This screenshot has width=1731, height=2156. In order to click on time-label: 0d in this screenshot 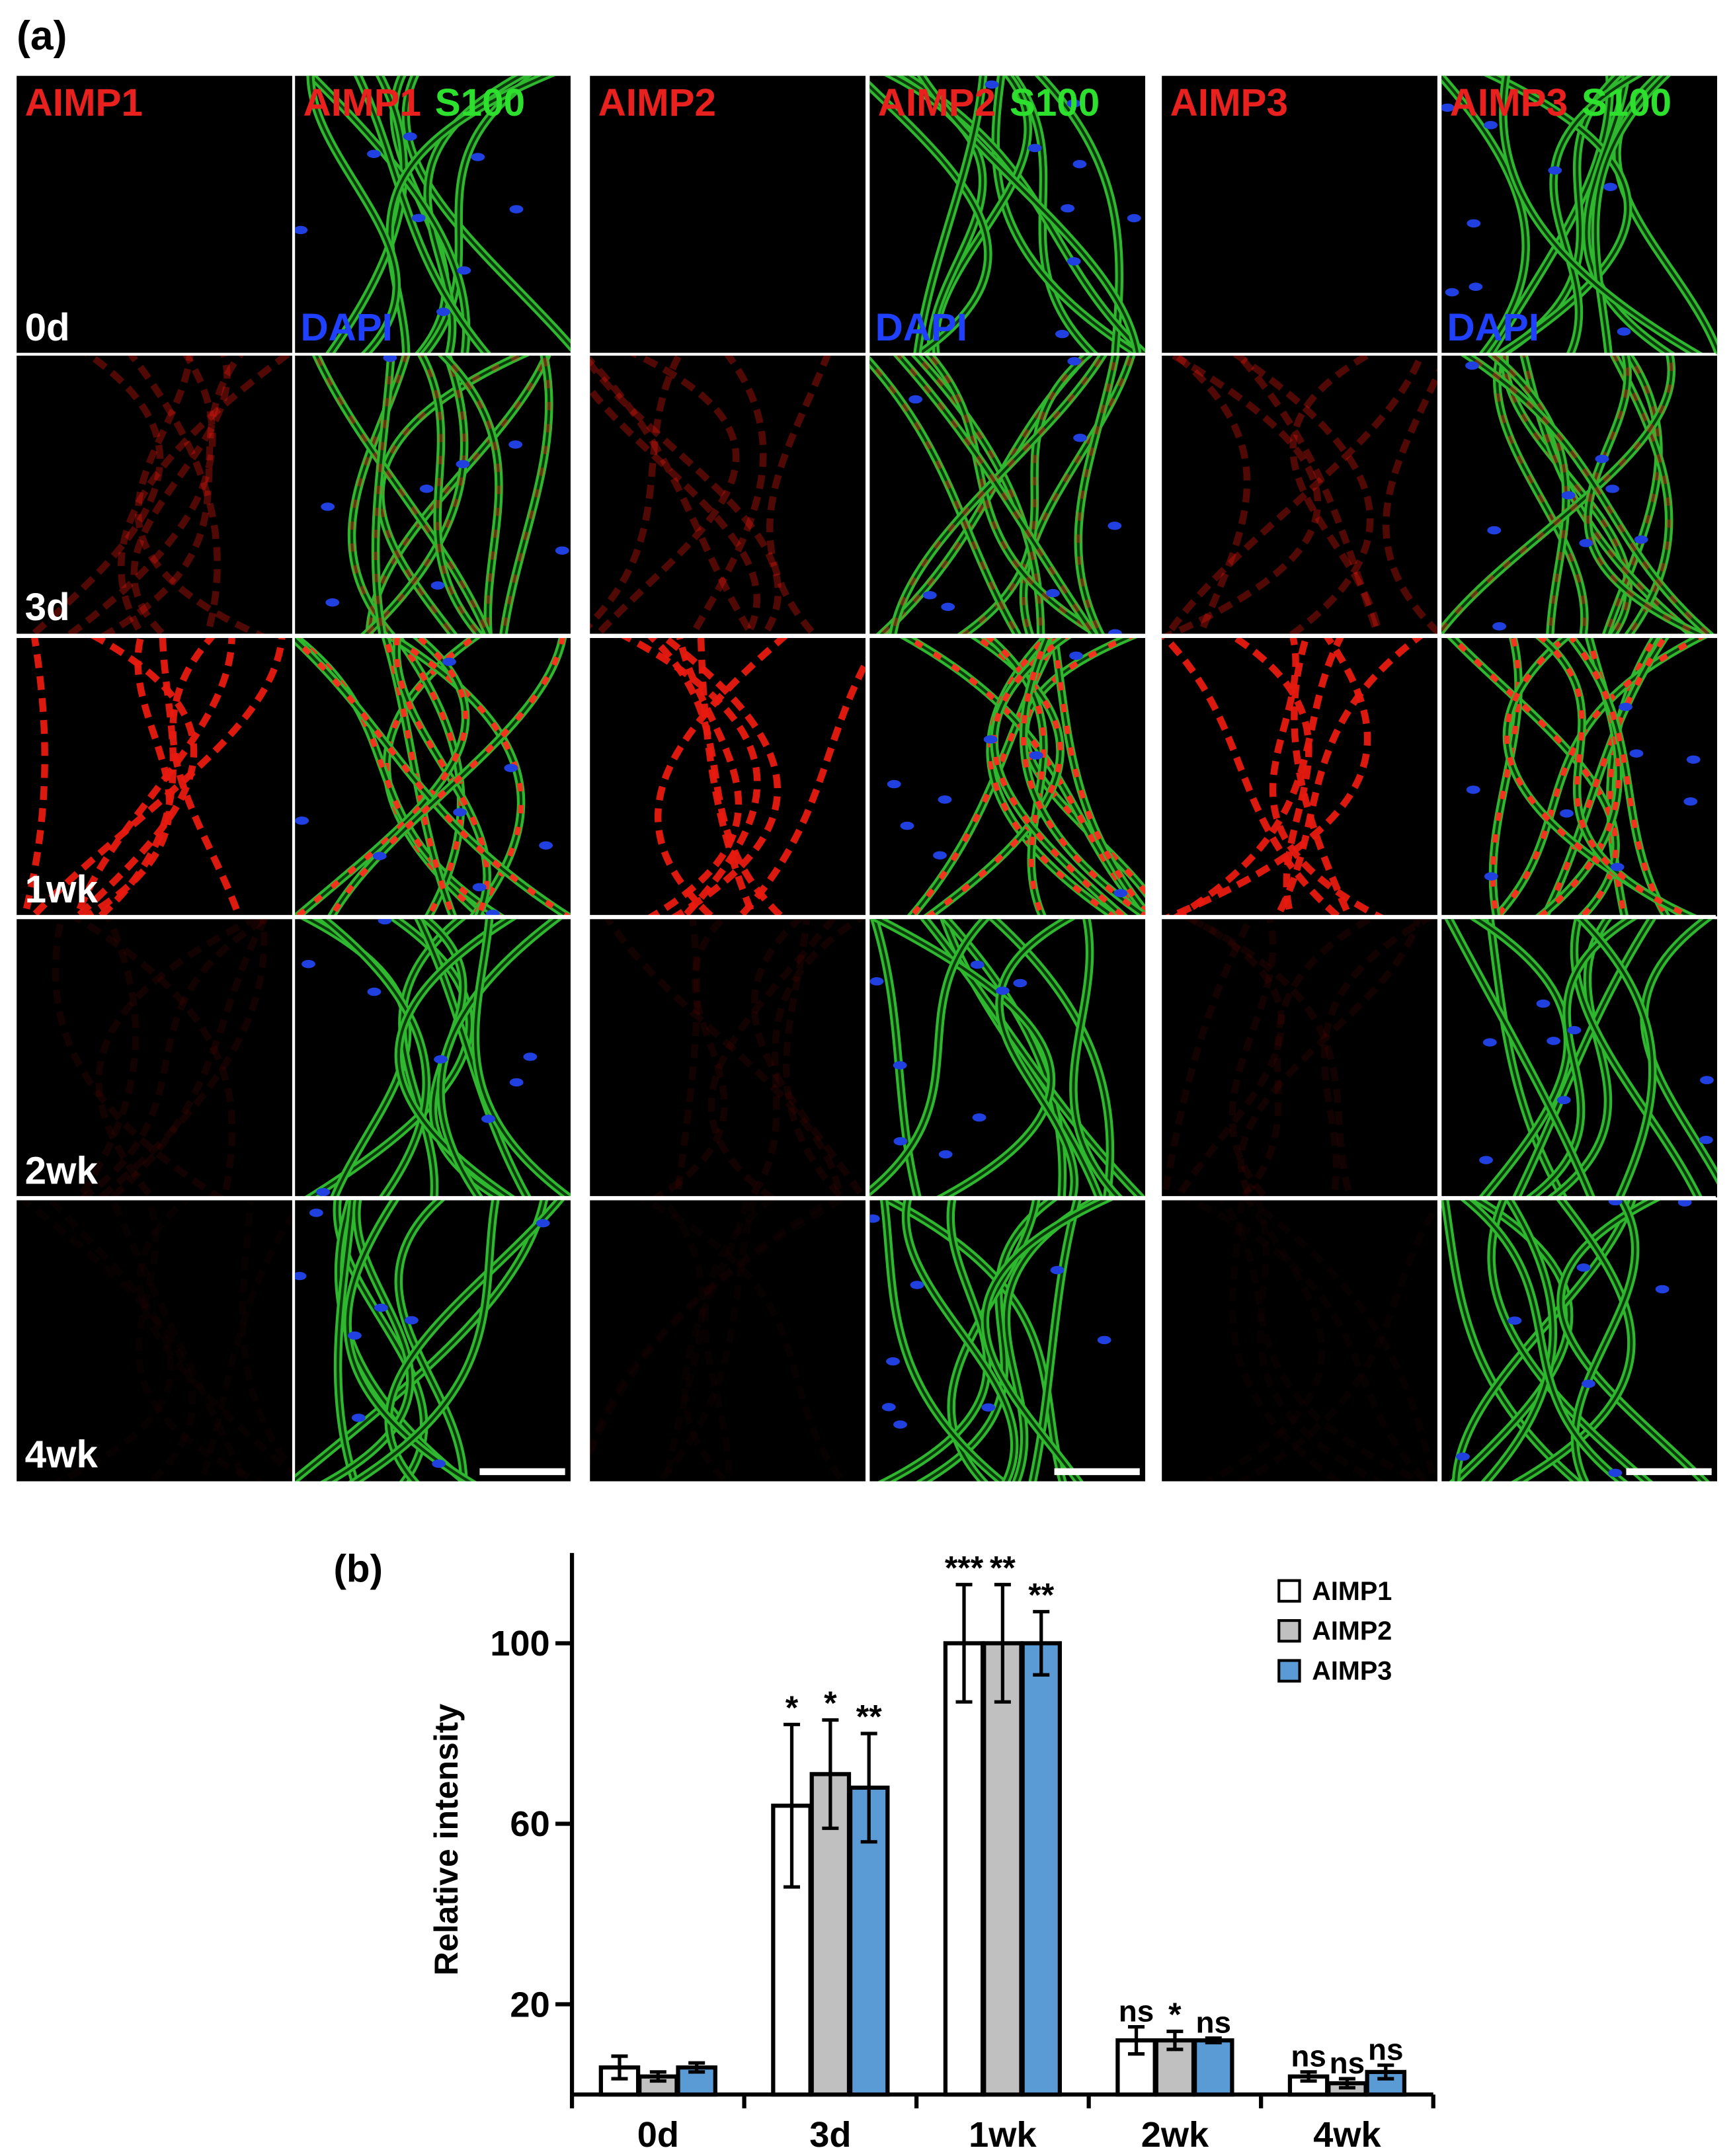, I will do `click(47, 327)`.